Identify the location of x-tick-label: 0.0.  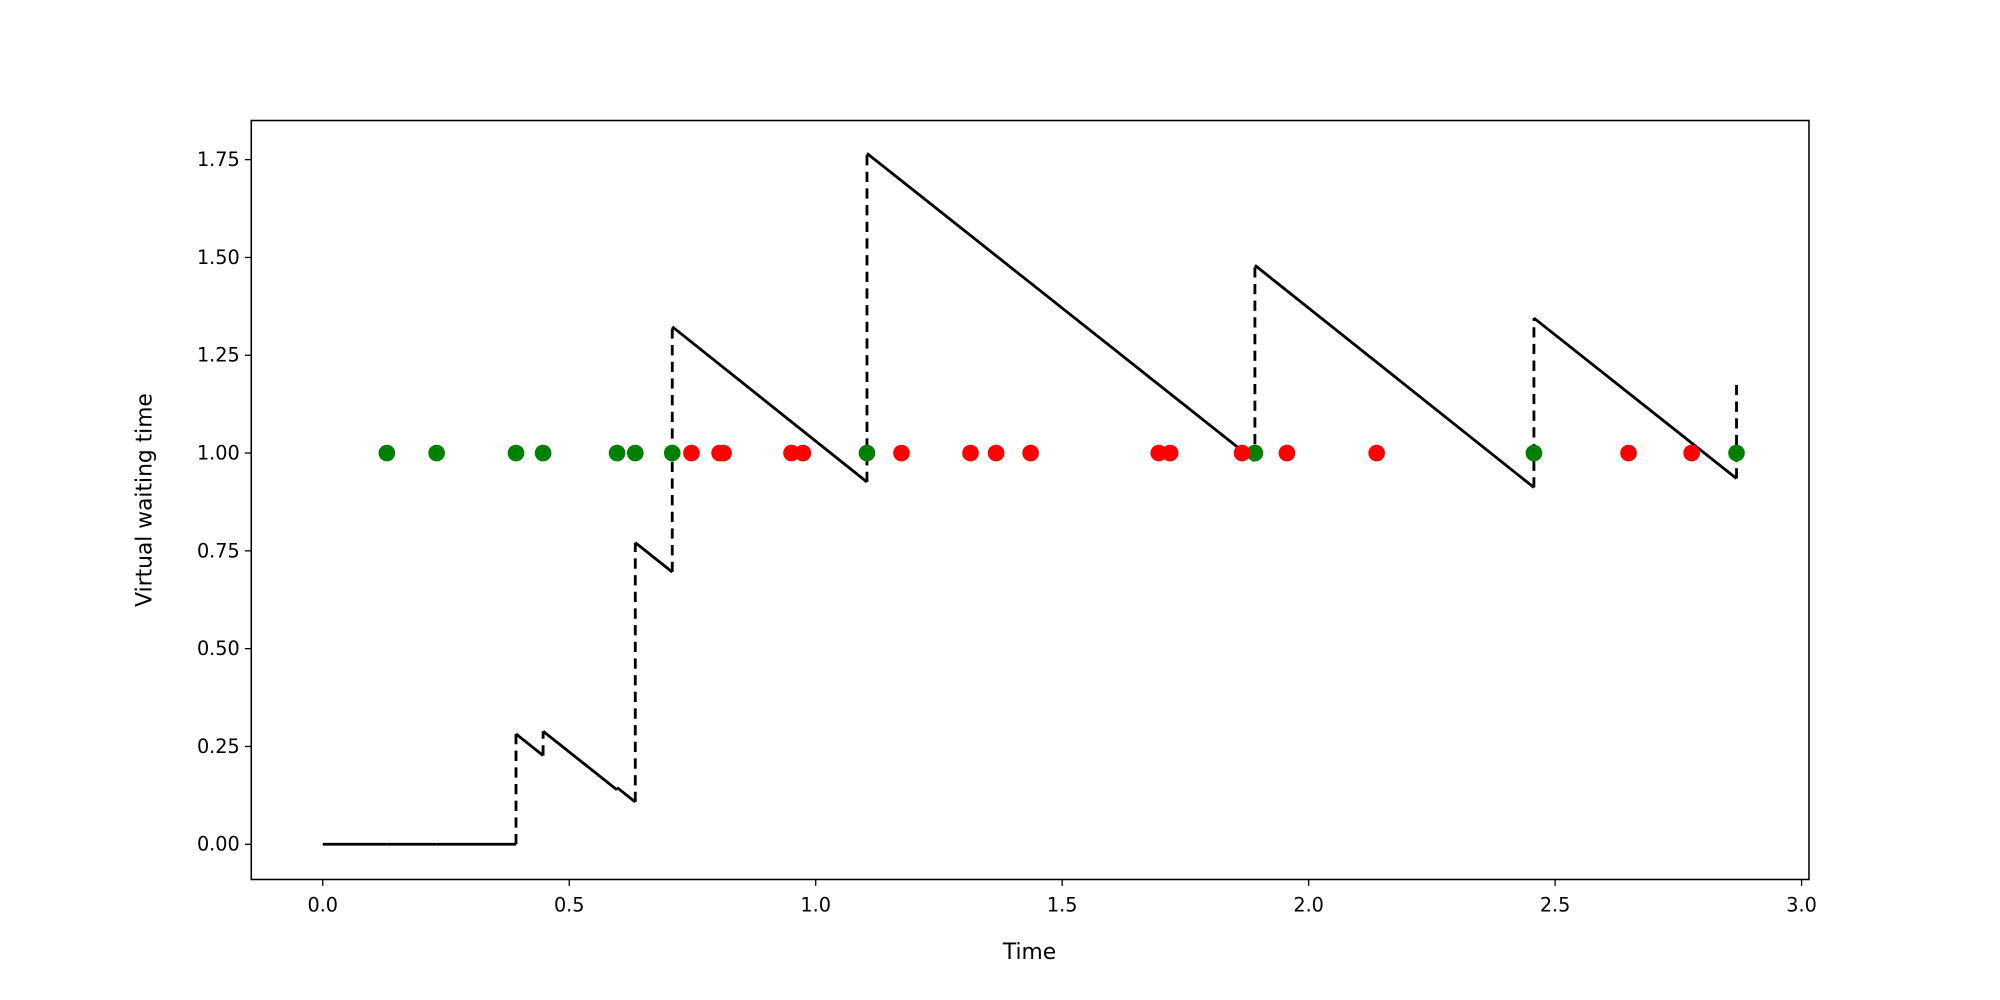
(322, 905).